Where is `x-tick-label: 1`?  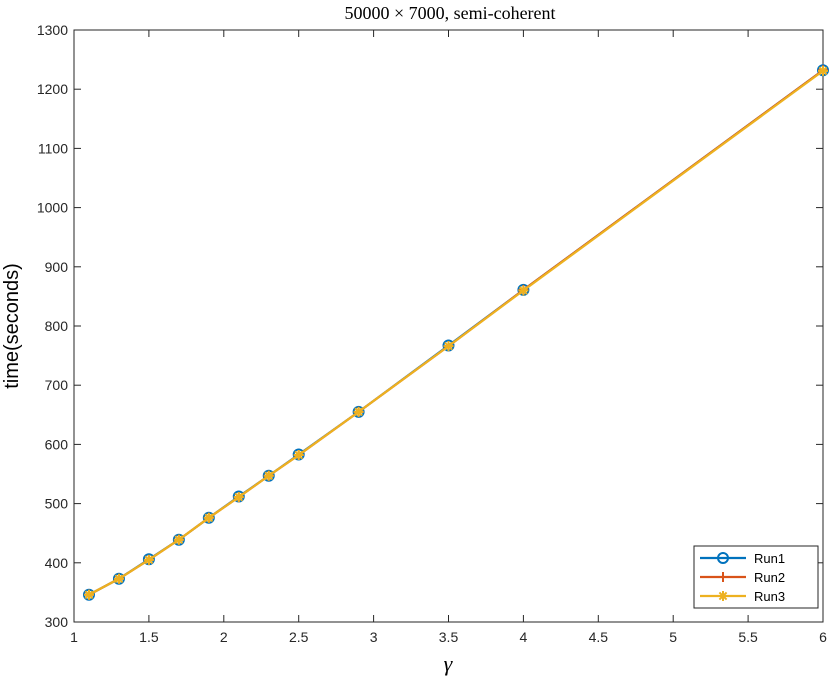
x-tick-label: 1 is located at coordinates (74, 637).